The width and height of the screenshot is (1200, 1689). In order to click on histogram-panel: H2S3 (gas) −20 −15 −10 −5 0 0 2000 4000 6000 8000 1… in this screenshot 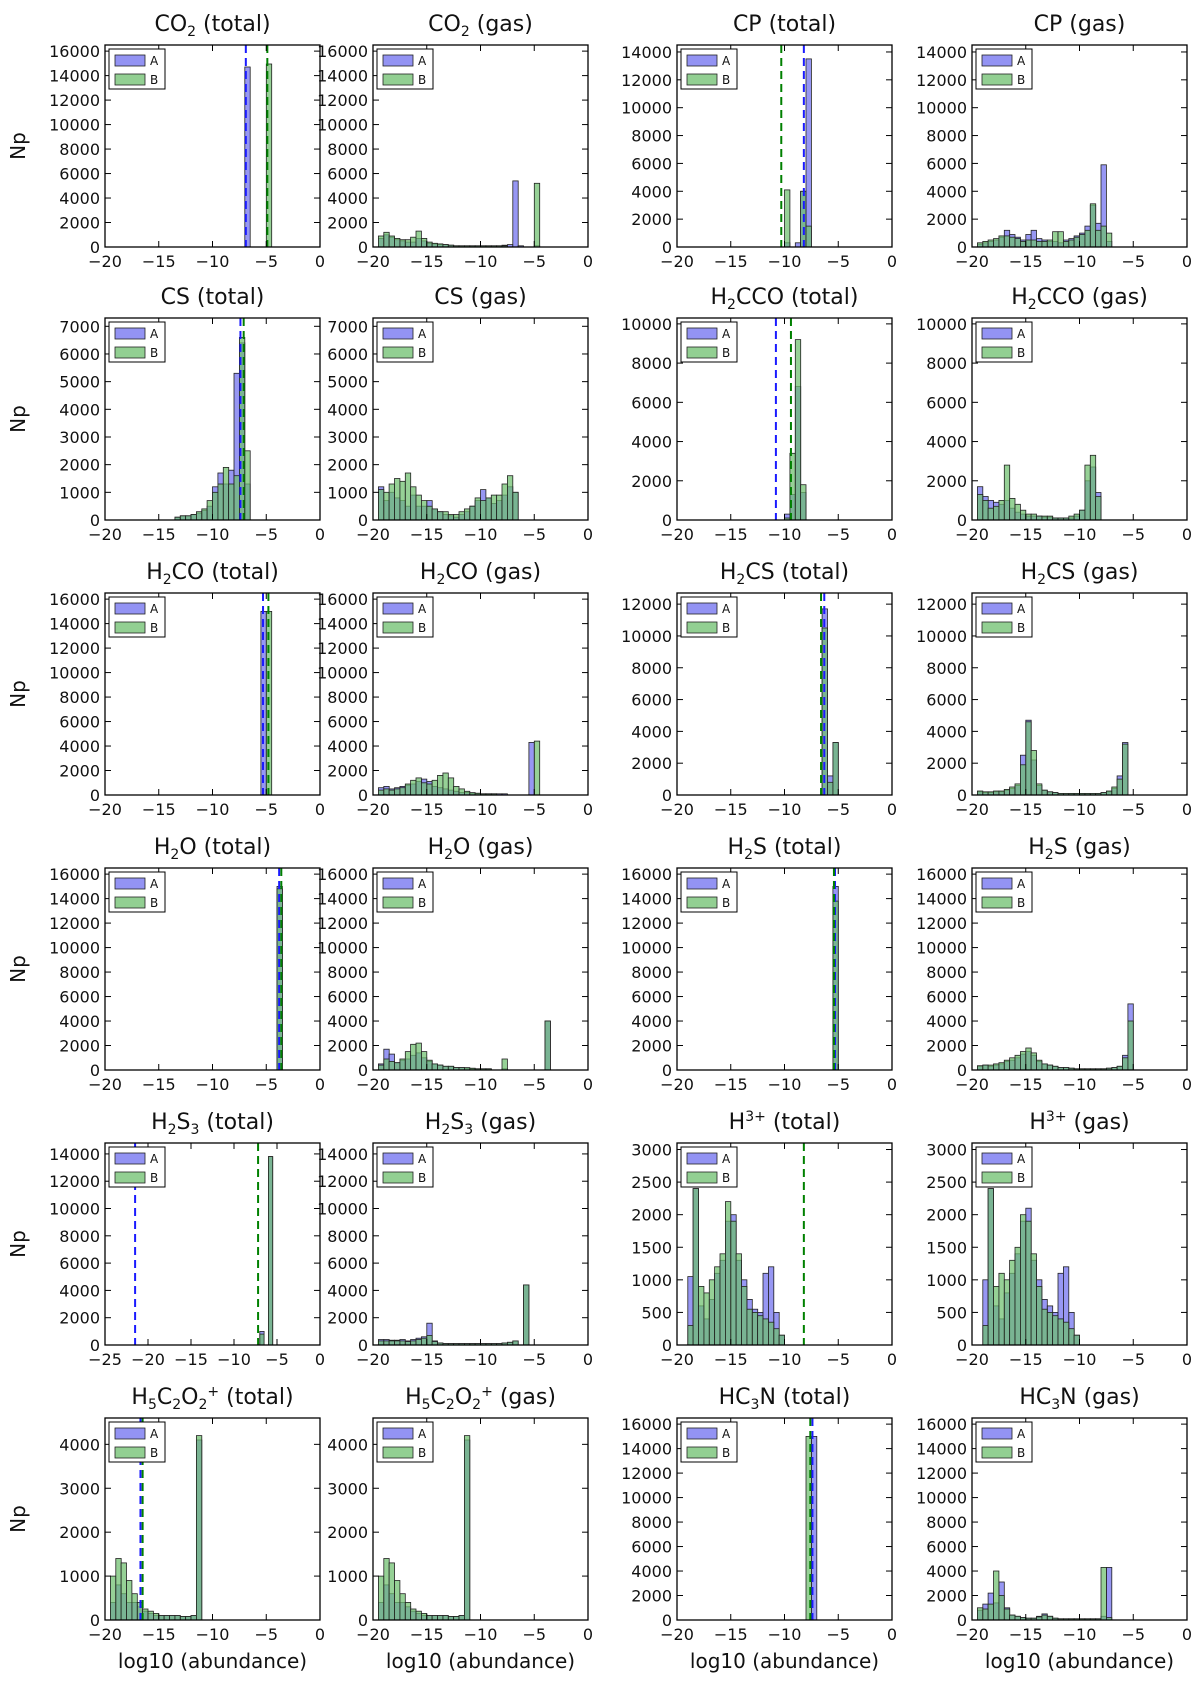, I will do `click(455, 1239)`.